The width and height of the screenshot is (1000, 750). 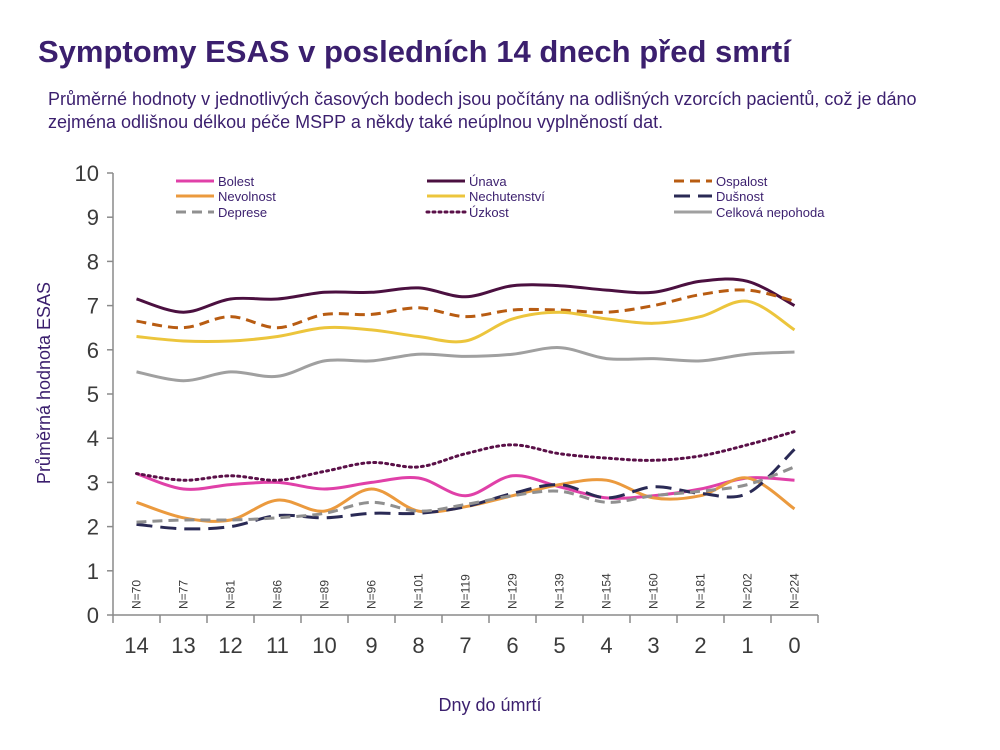 I want to click on legend-label-dusnost: Dušnost, so click(x=740, y=196).